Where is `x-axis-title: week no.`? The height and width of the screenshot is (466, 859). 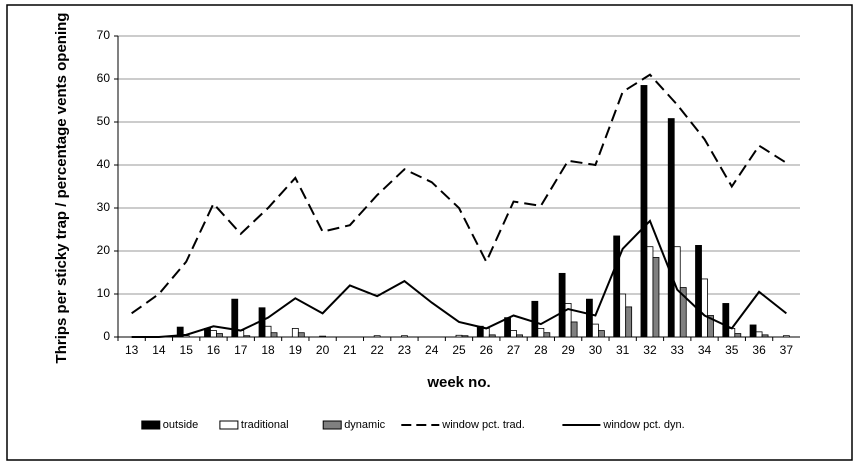 x-axis-title: week no. is located at coordinates (458, 382).